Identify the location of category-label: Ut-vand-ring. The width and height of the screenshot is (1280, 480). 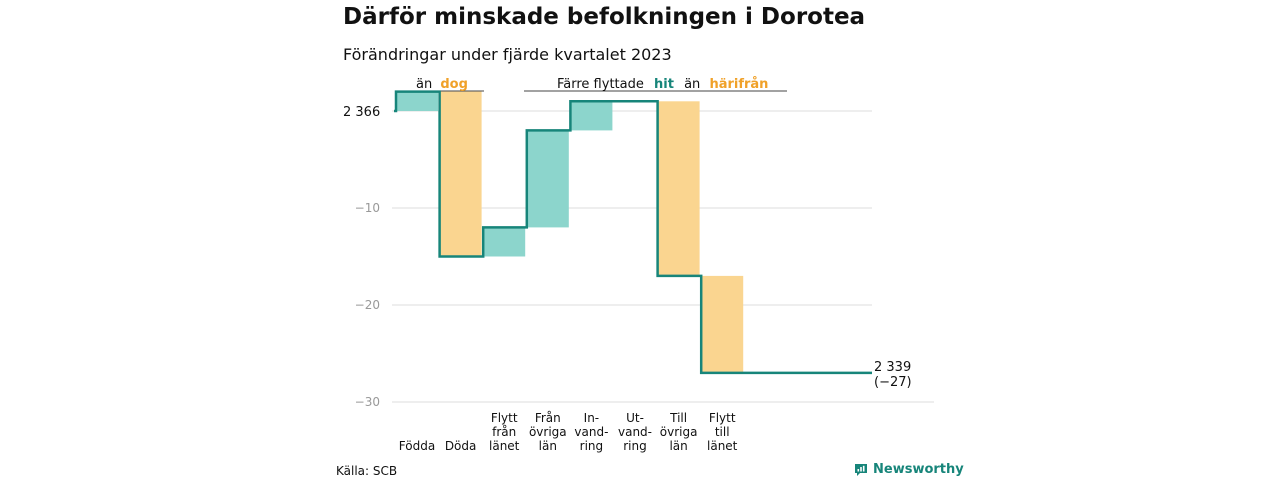
(635, 432).